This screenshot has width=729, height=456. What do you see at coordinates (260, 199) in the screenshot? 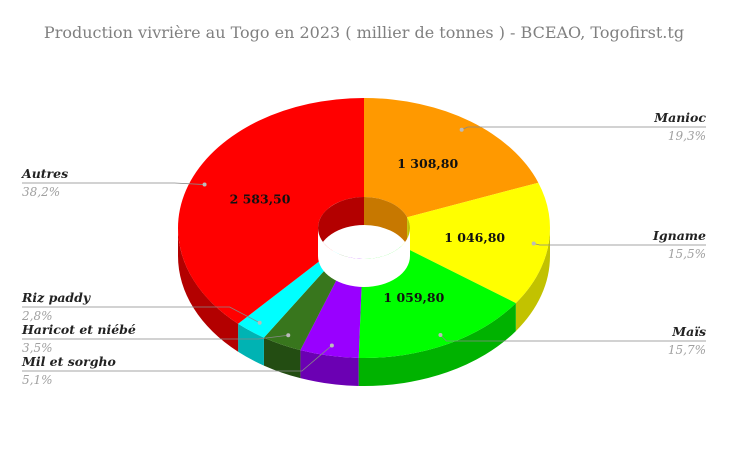
I see `slice-value-label: 2 583,50` at bounding box center [260, 199].